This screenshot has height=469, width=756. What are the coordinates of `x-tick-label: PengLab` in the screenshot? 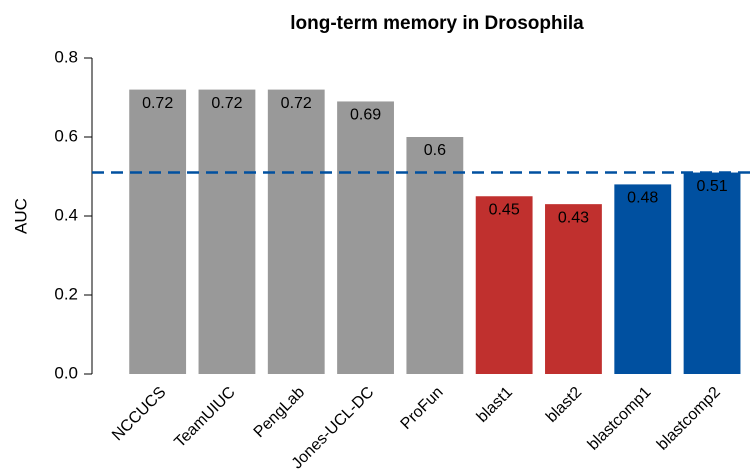 It's located at (279, 412).